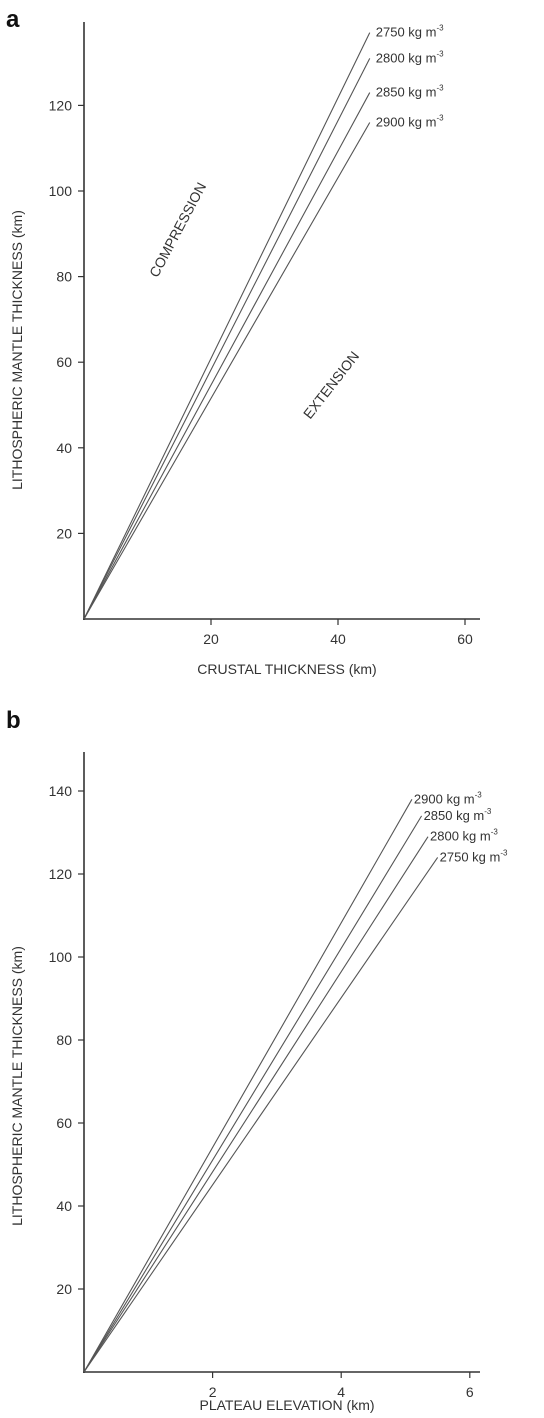 Image resolution: width=544 pixels, height=1418 pixels. What do you see at coordinates (286, 1405) in the screenshot?
I see `x-axis-label: PLATEAU ELEVATION (km)` at bounding box center [286, 1405].